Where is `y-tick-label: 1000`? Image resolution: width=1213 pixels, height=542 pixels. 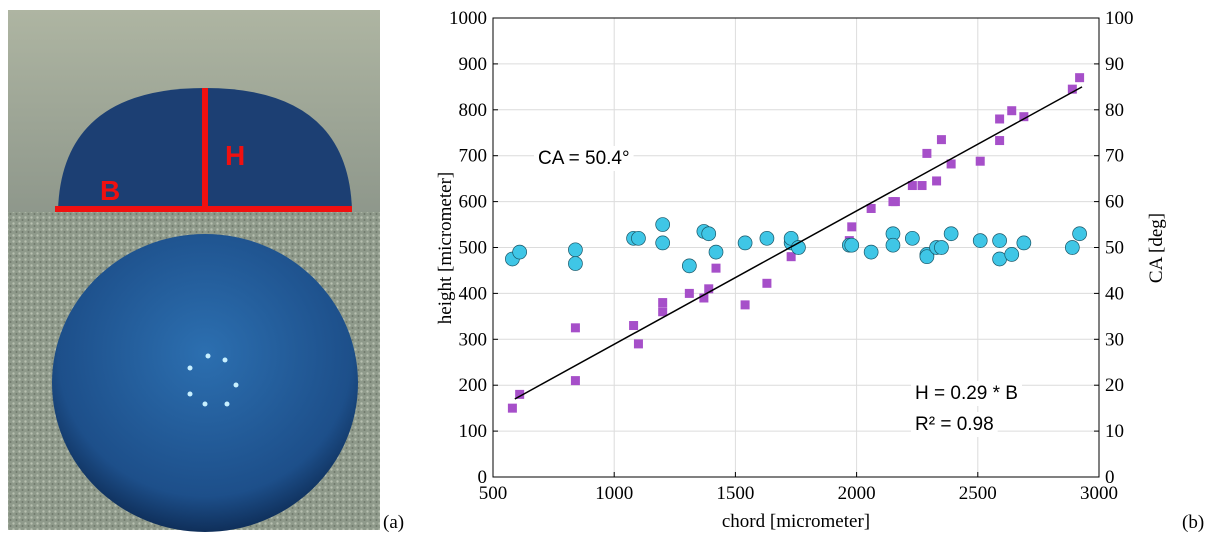 y-tick-label: 1000 is located at coordinates (468, 18).